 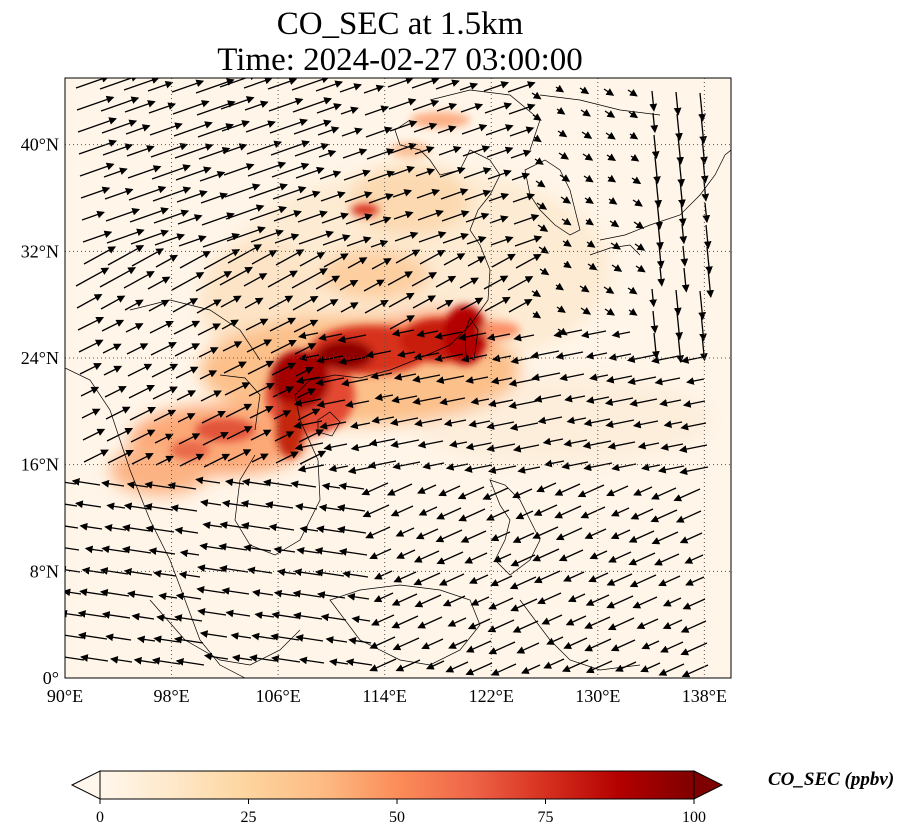 I want to click on lon-tick-label: 90°E, so click(x=65, y=696).